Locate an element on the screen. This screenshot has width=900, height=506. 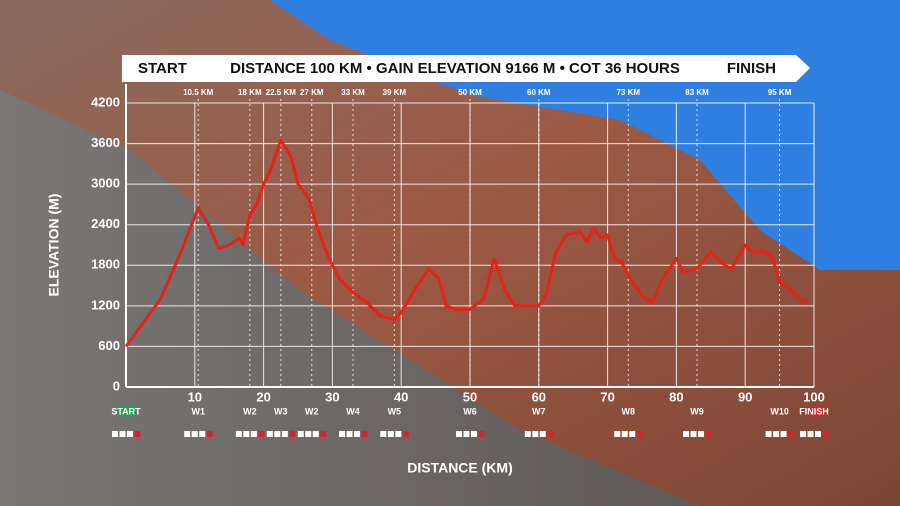
banner-finish: FINISH is located at coordinates (751, 68).